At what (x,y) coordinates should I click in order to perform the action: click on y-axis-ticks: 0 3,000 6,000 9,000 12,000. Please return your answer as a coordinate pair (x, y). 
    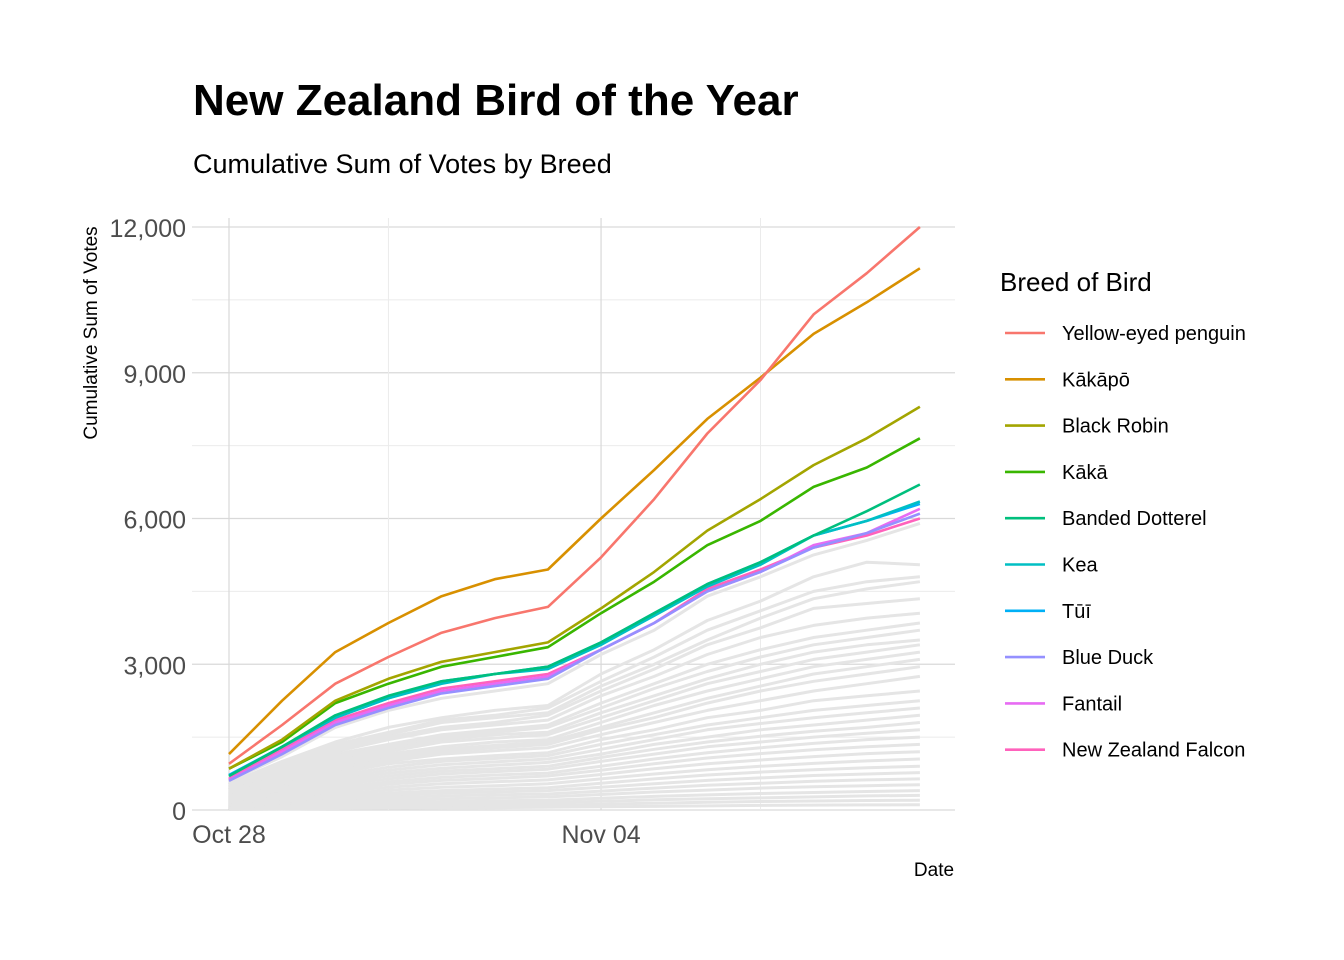
    Looking at the image, I should click on (148, 520).